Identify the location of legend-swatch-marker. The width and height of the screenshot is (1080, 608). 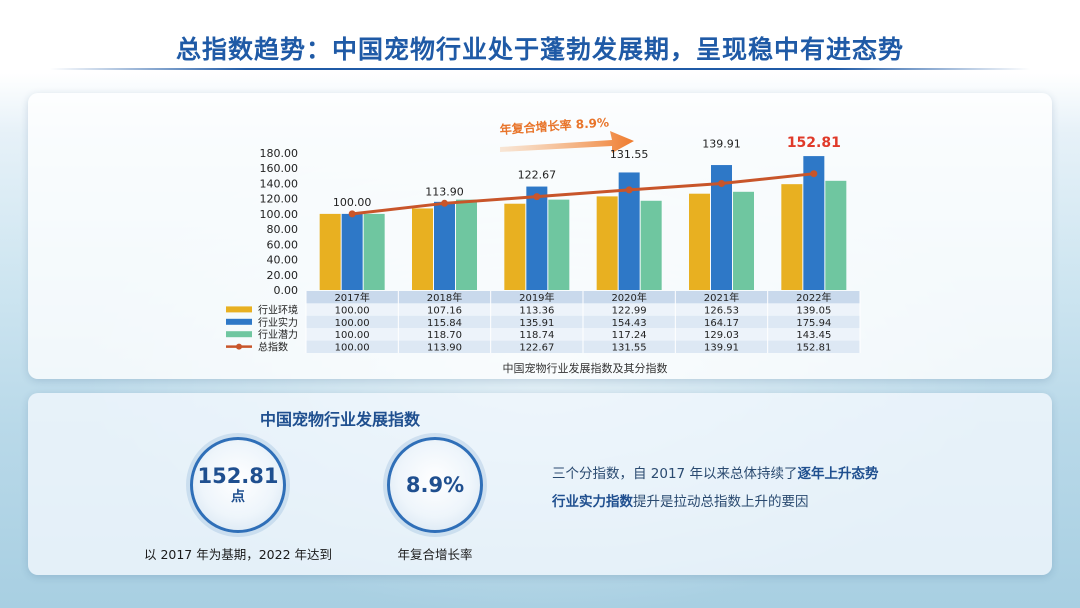
(239, 346).